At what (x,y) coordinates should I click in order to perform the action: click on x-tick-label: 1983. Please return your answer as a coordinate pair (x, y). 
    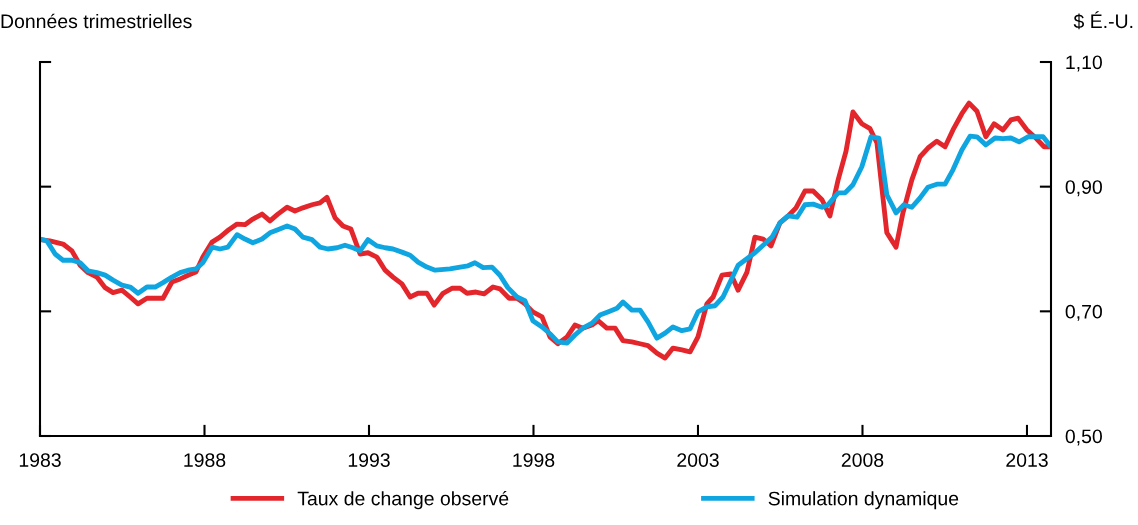
    Looking at the image, I should click on (40, 460).